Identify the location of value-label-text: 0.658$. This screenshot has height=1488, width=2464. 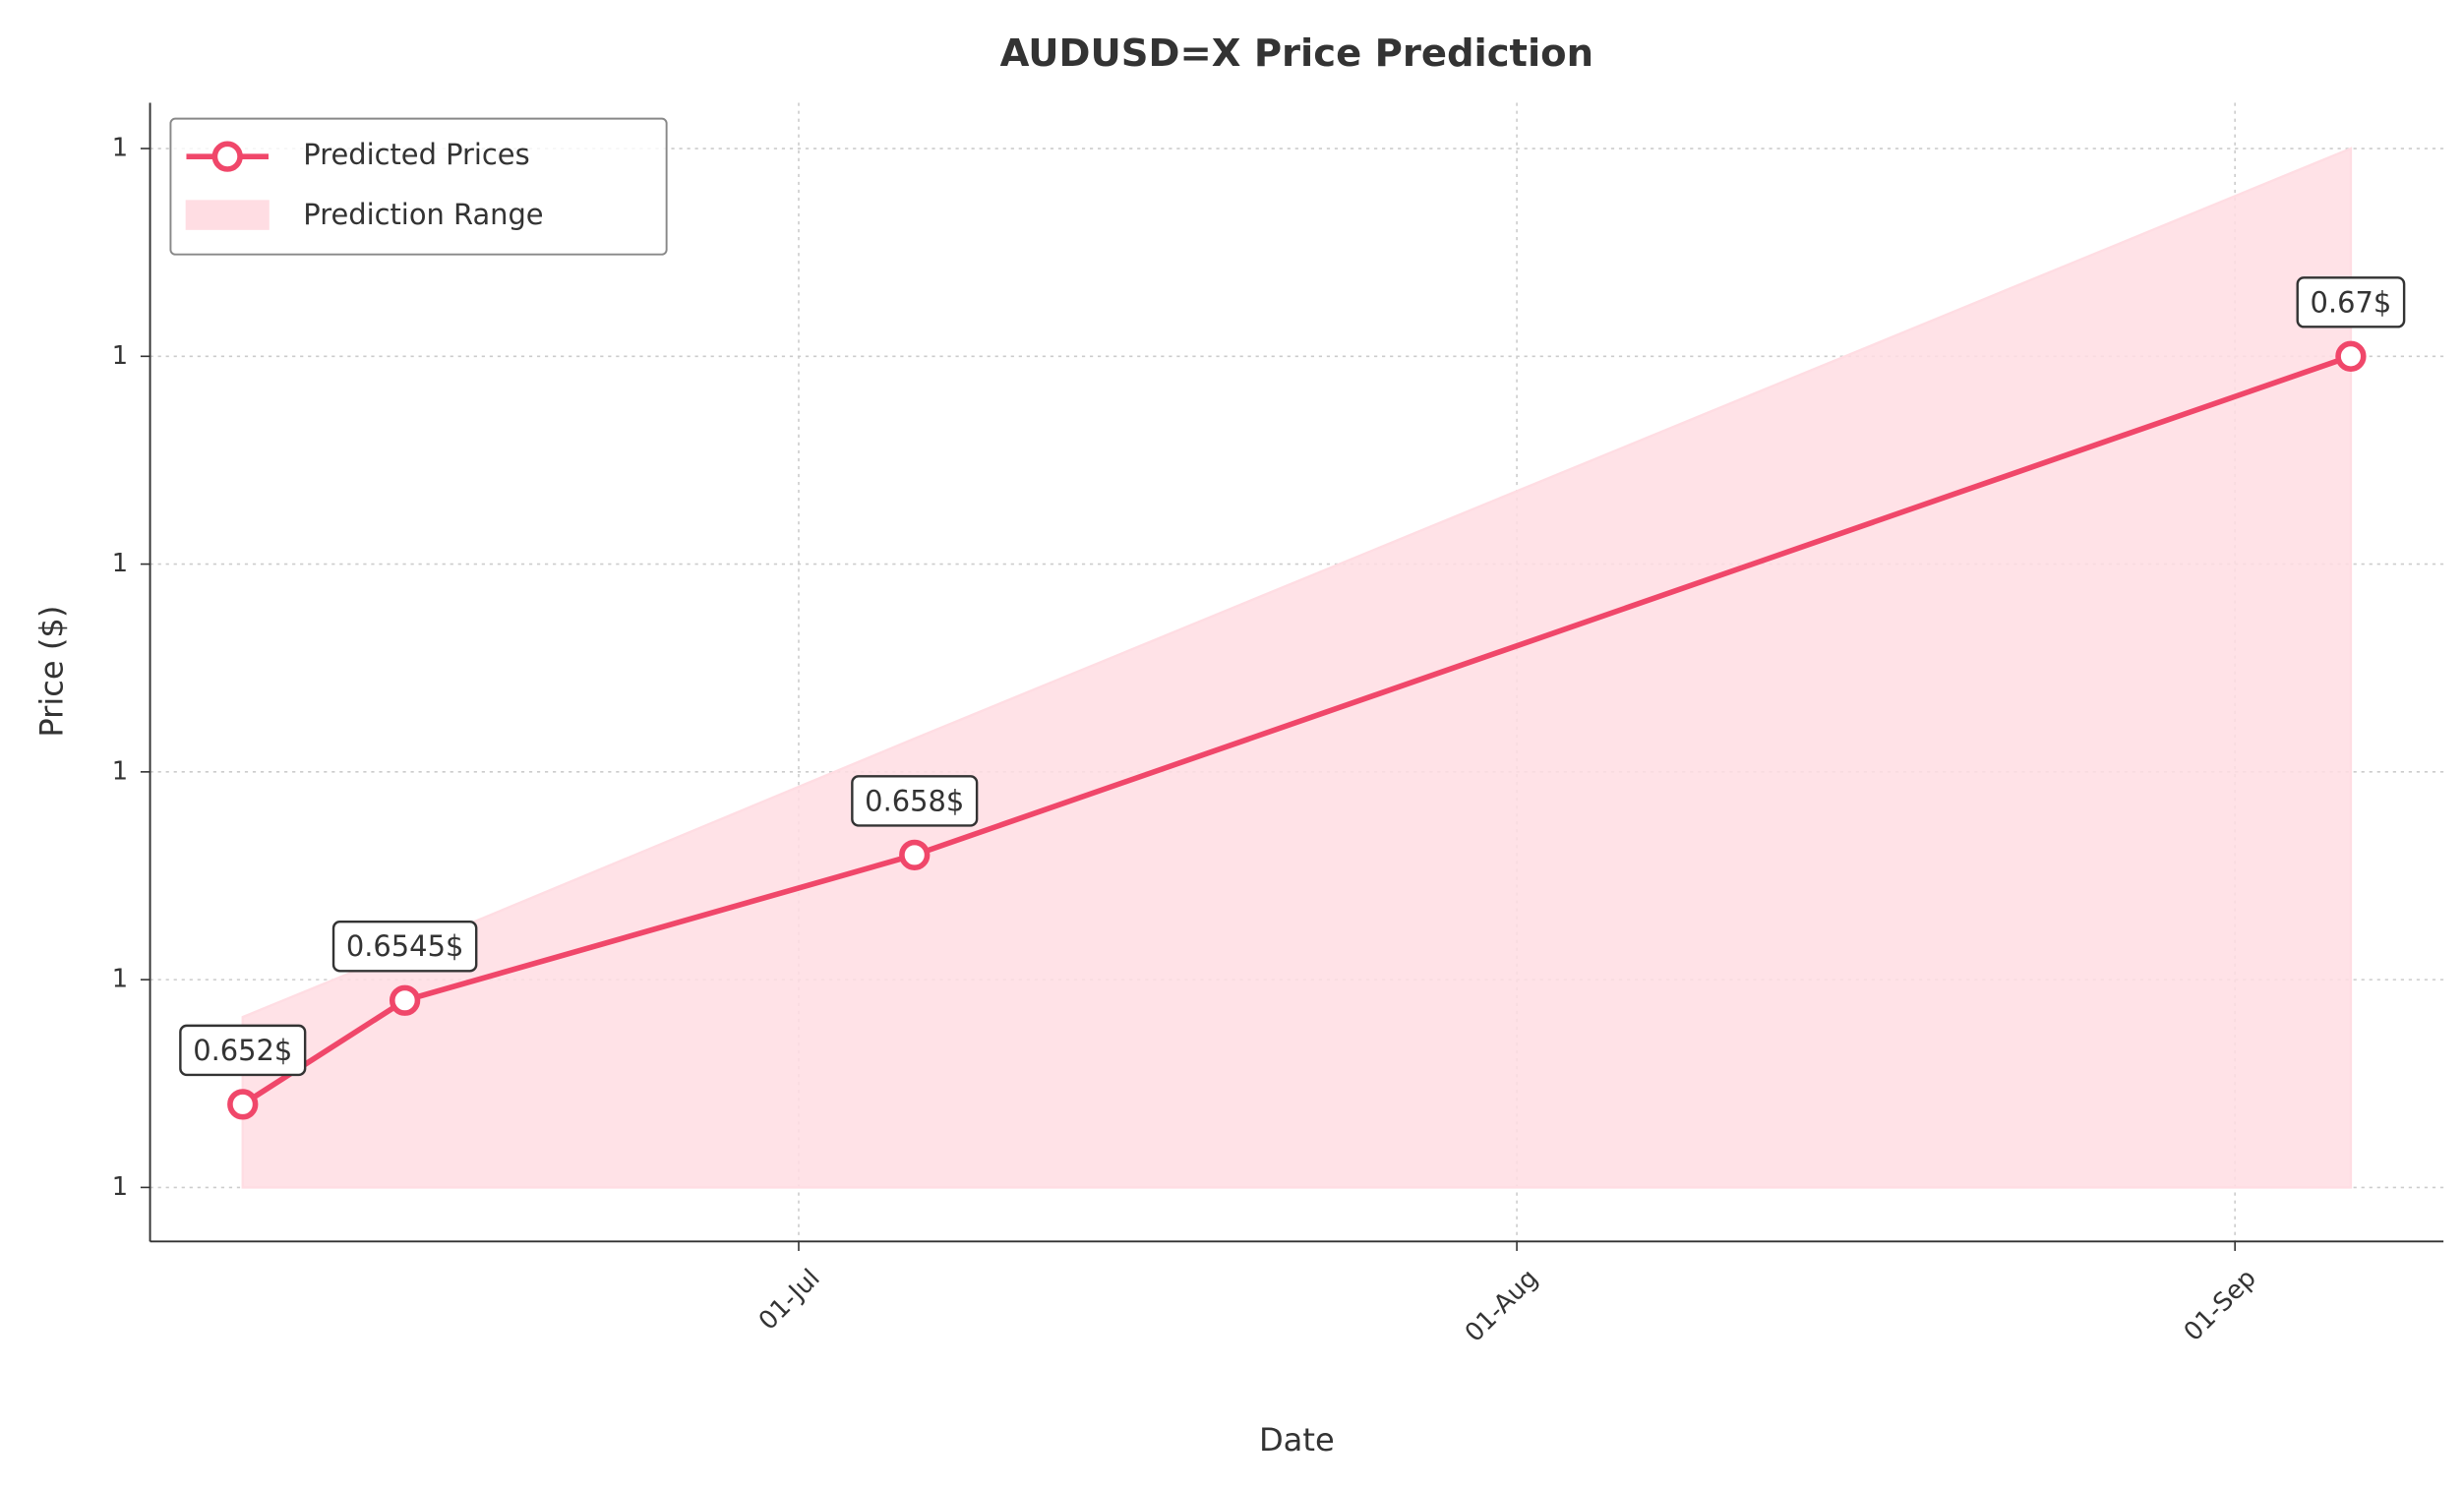
(915, 801).